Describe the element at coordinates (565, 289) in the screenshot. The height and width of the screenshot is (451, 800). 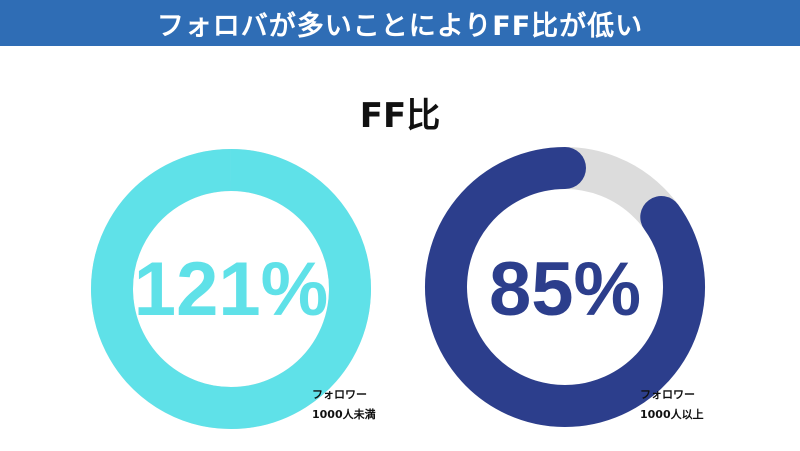
I see `donut-over-1000-value: 85%` at that location.